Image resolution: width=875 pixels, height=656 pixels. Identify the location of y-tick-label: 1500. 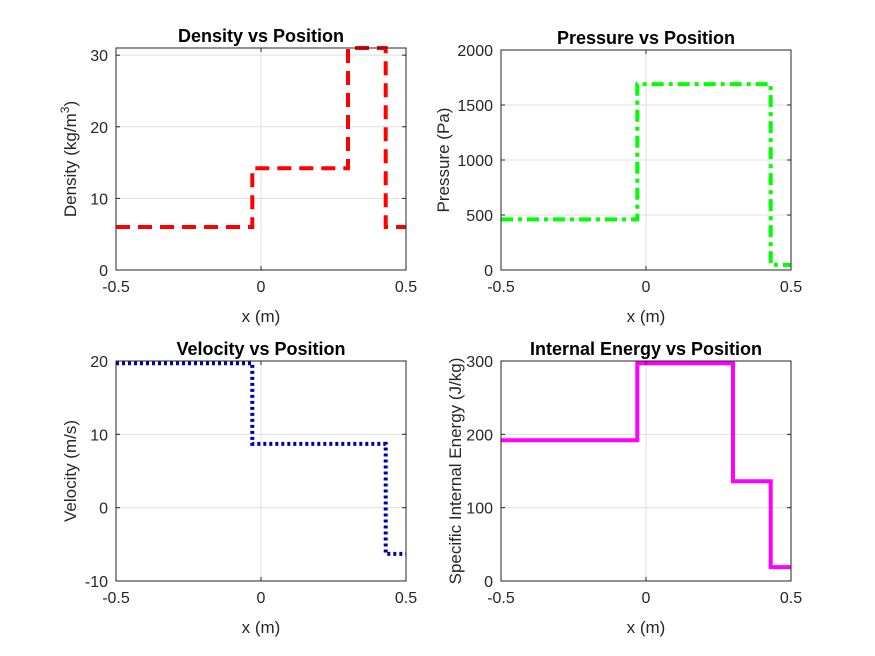
(475, 106).